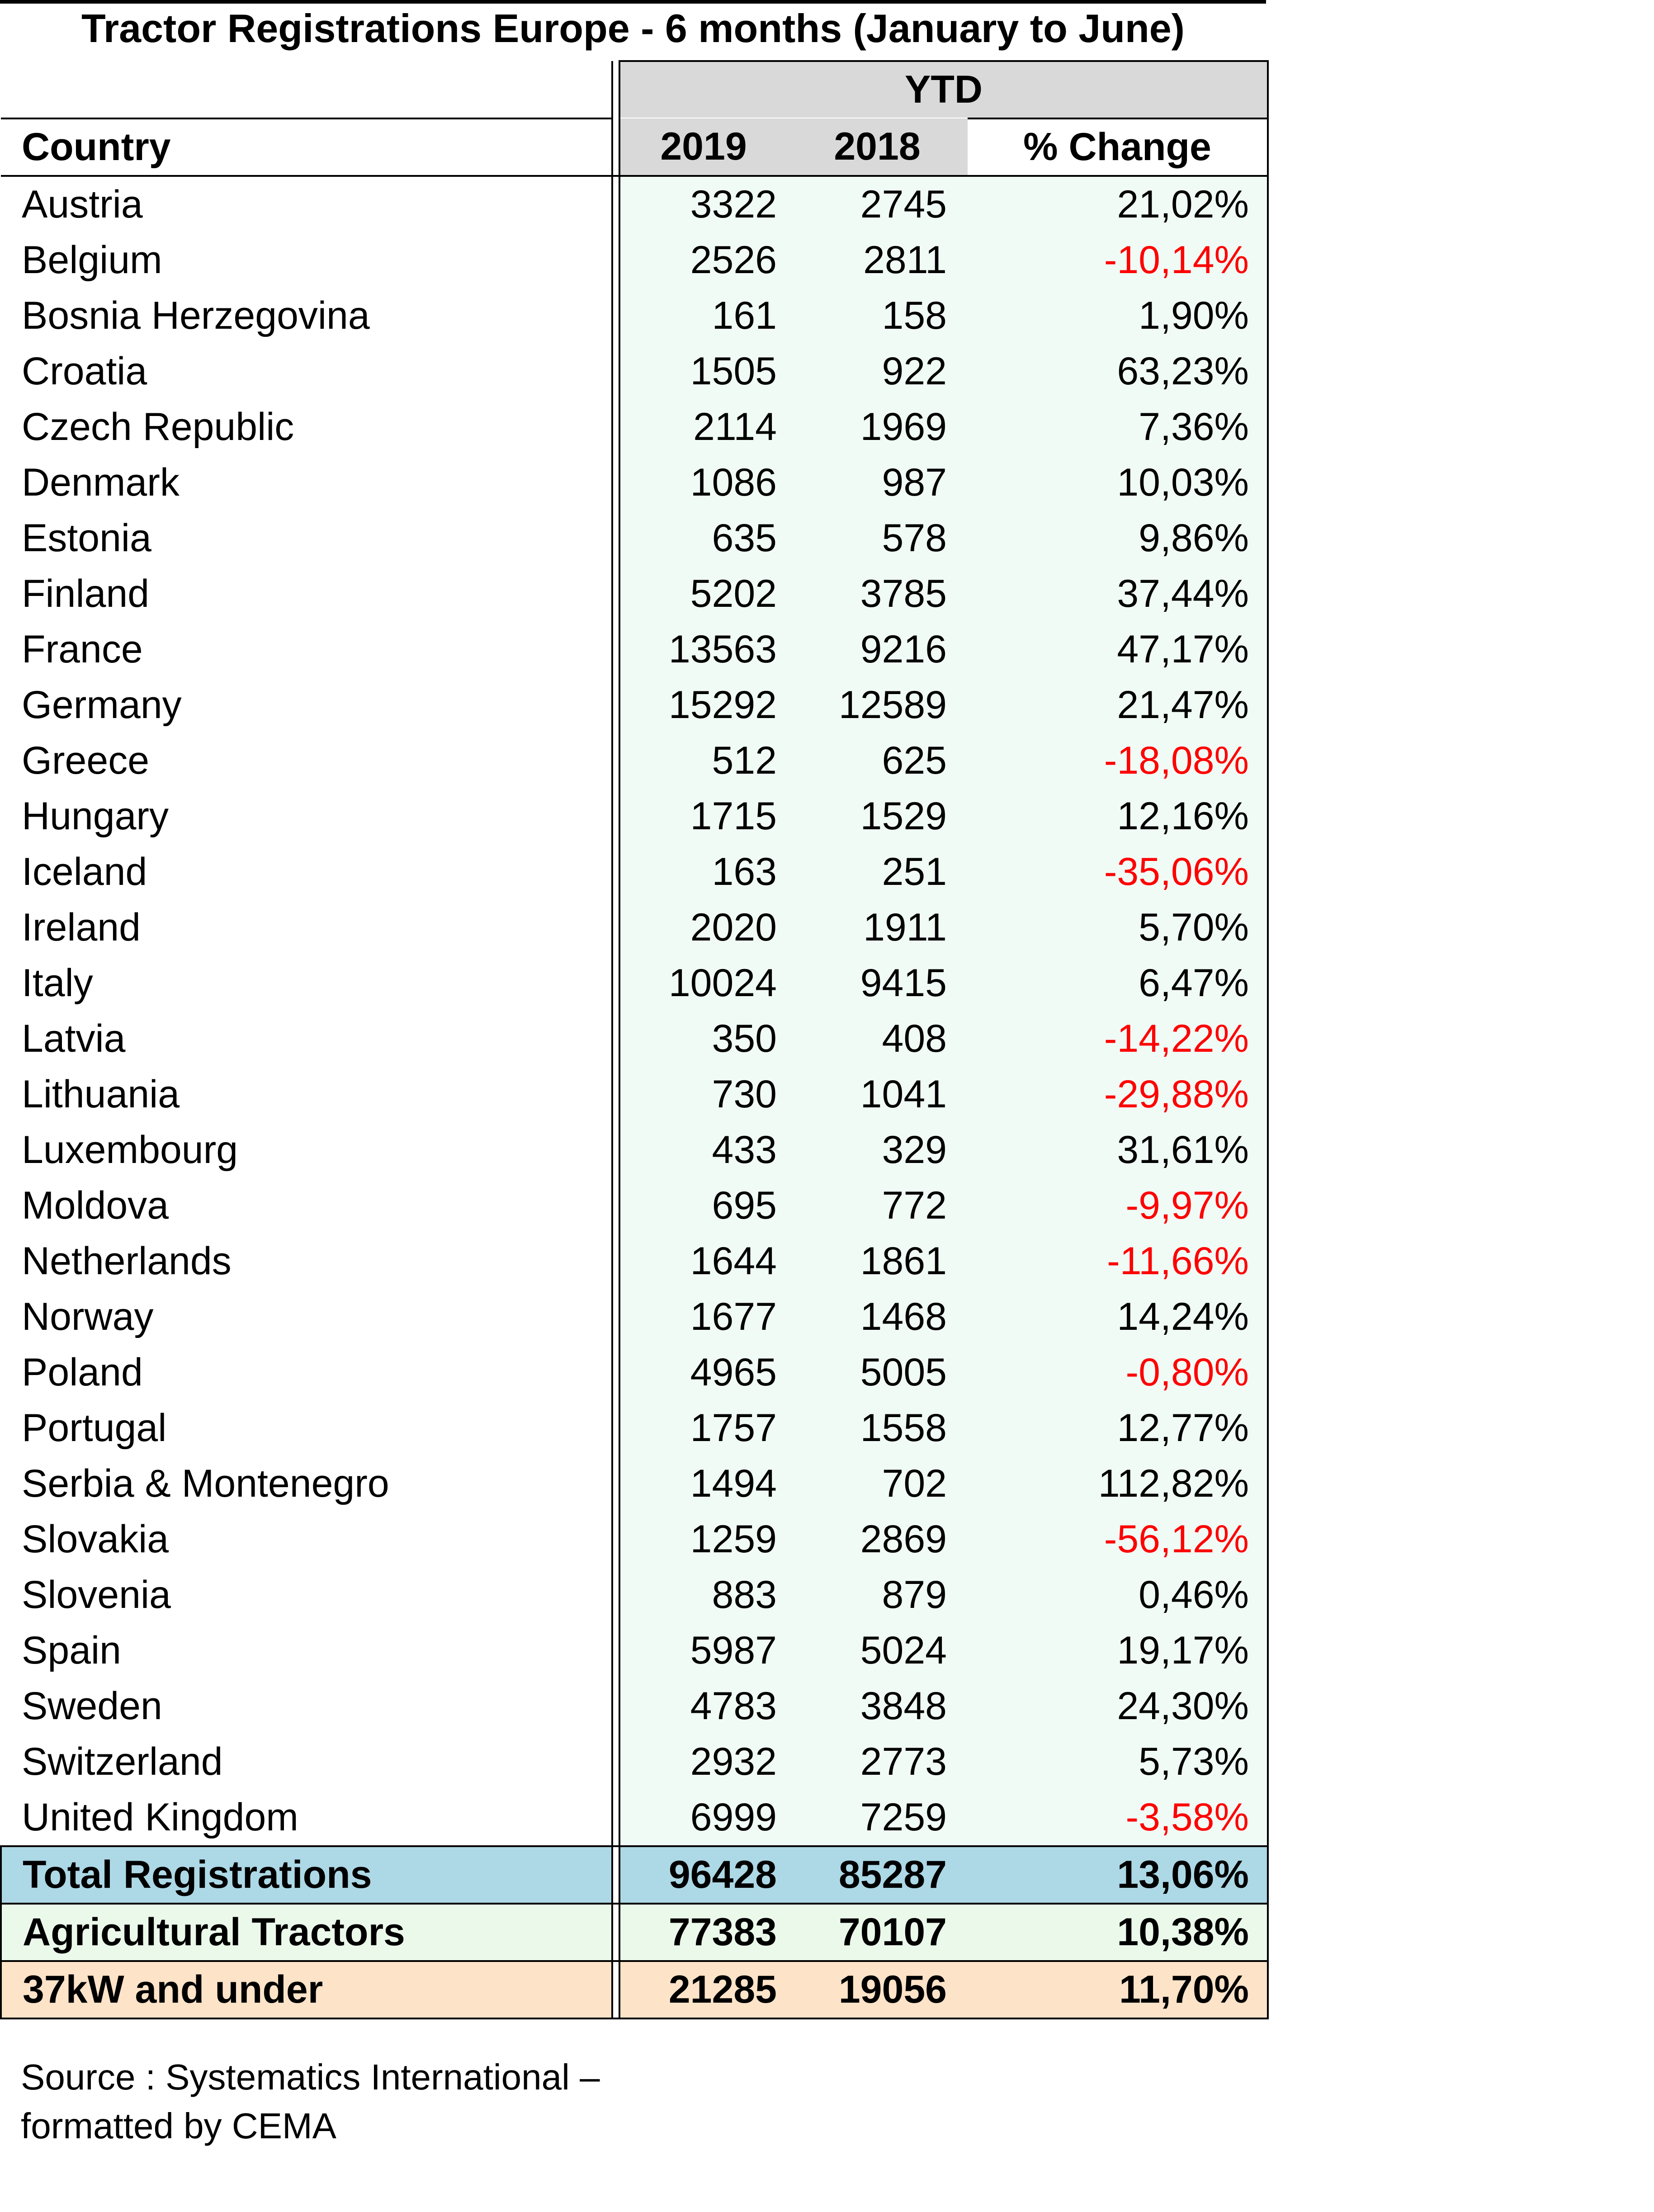 This screenshot has height=2212, width=1654. What do you see at coordinates (877, 594) in the screenshot?
I see `value-2018-cell: 3785` at bounding box center [877, 594].